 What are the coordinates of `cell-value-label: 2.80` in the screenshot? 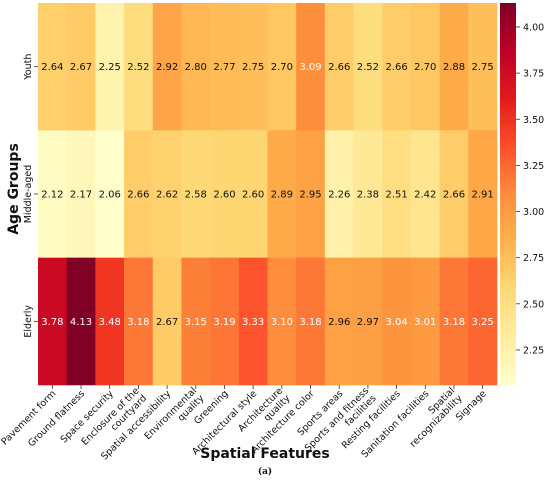 It's located at (196, 67).